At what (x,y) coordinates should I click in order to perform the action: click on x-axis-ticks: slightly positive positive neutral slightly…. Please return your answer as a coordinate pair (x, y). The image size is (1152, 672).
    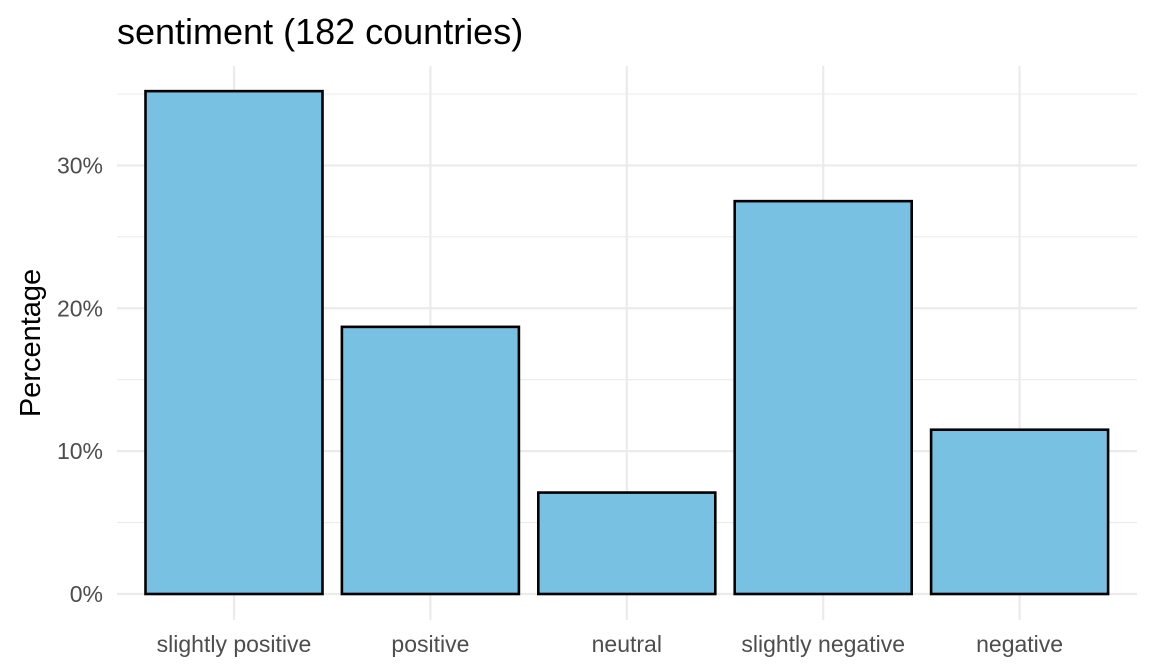
    Looking at the image, I should click on (610, 644).